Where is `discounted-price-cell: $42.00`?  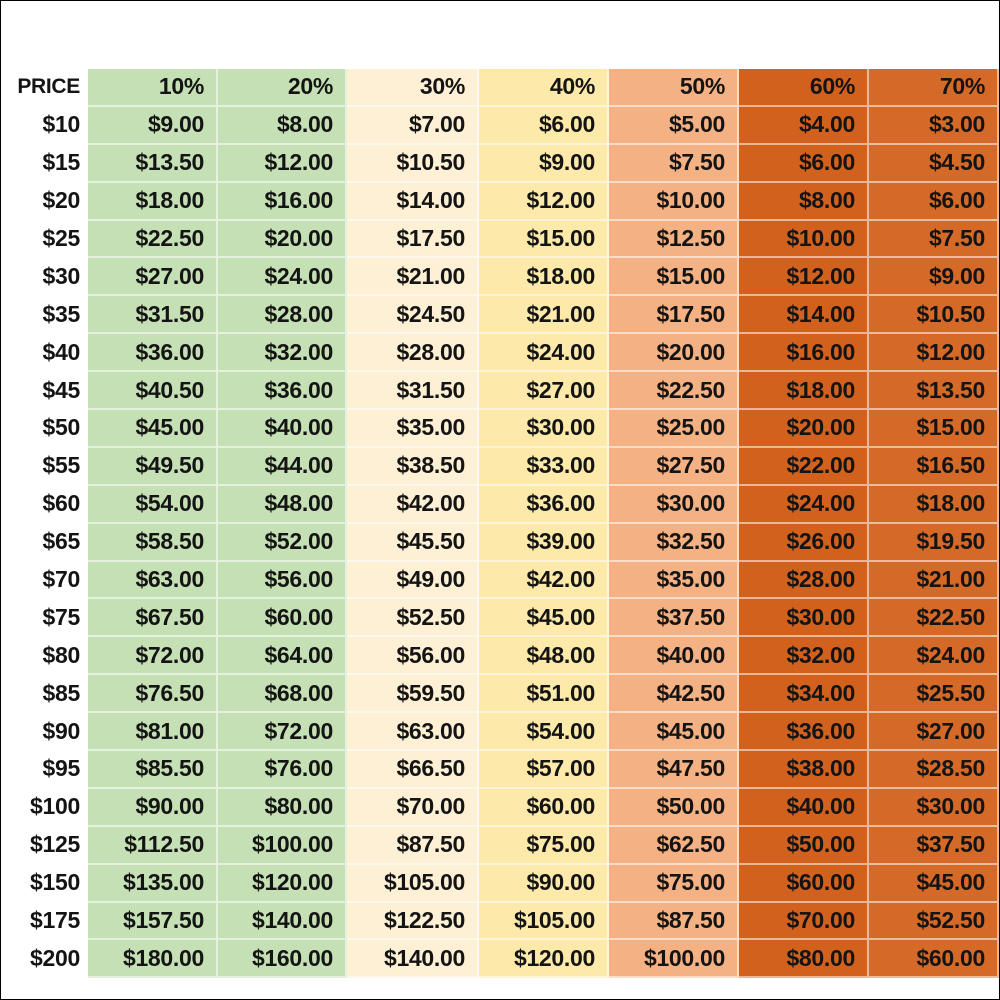
discounted-price-cell: $42.00 is located at coordinates (413, 504).